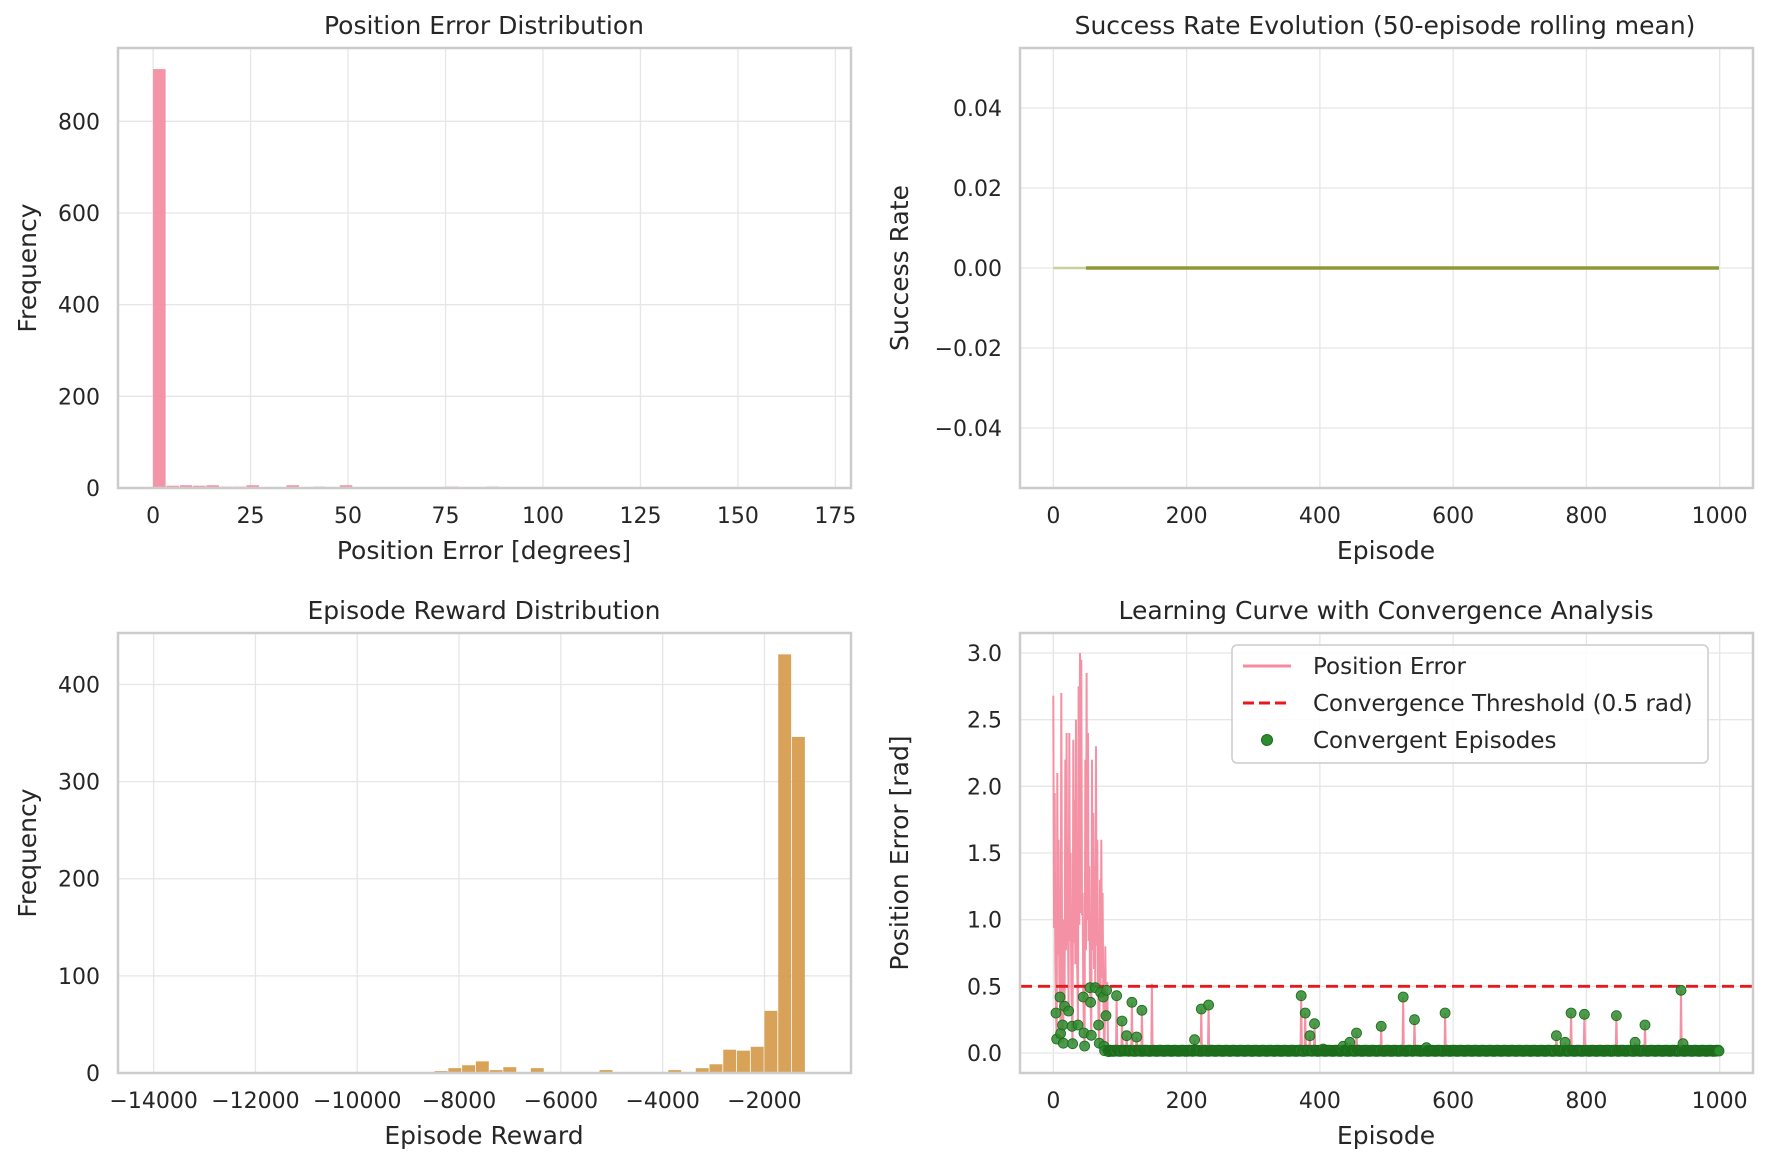 This screenshot has width=1766, height=1165. What do you see at coordinates (984, 721) in the screenshot?
I see `y-tick-label: 2.5` at bounding box center [984, 721].